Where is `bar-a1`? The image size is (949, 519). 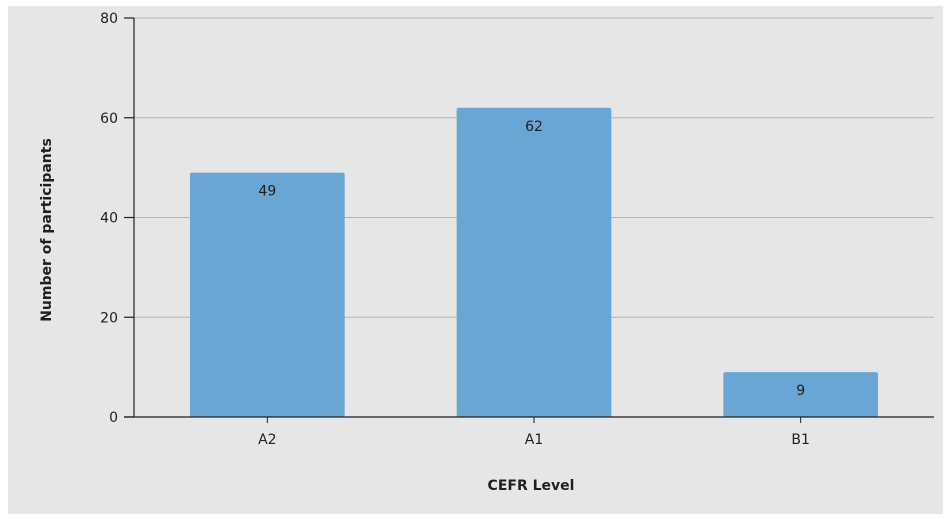
bar-a1 is located at coordinates (534, 262).